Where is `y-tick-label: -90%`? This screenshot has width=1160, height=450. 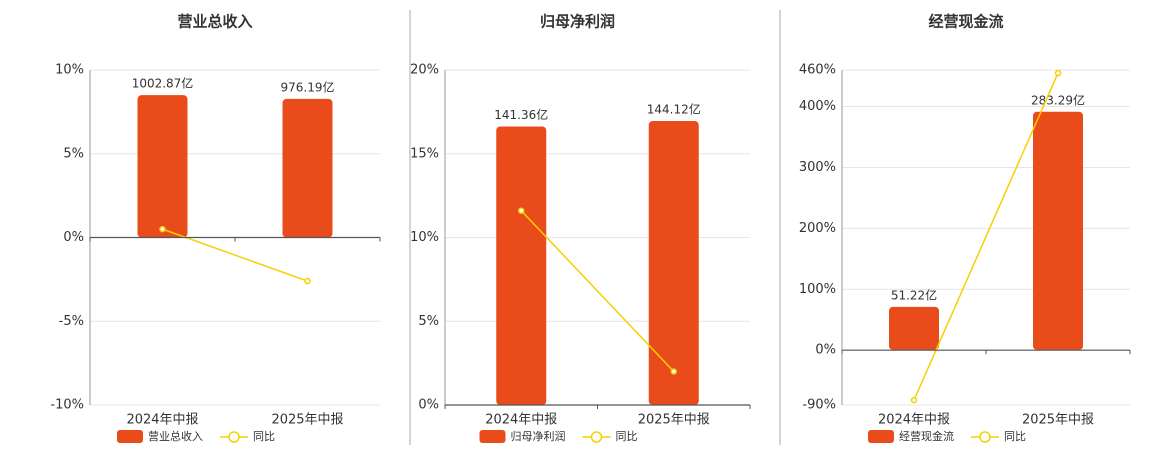 y-tick-label: -90% is located at coordinates (819, 405).